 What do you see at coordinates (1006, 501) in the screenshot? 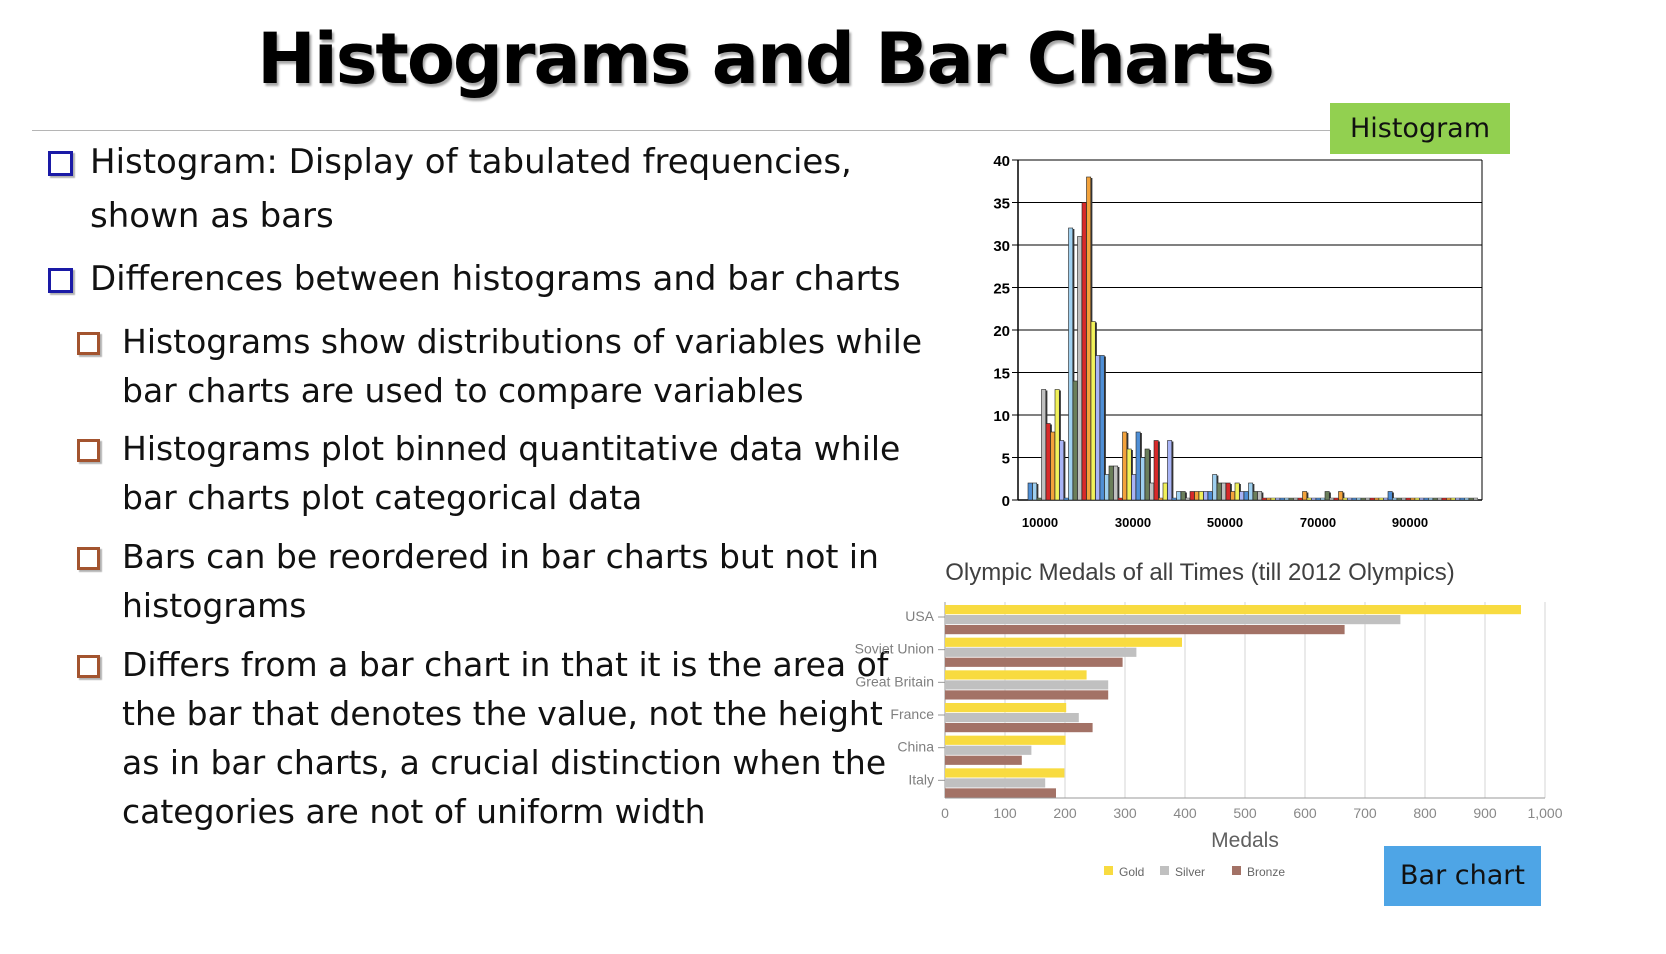
I see `histogram-y-tick-label: 0` at bounding box center [1006, 501].